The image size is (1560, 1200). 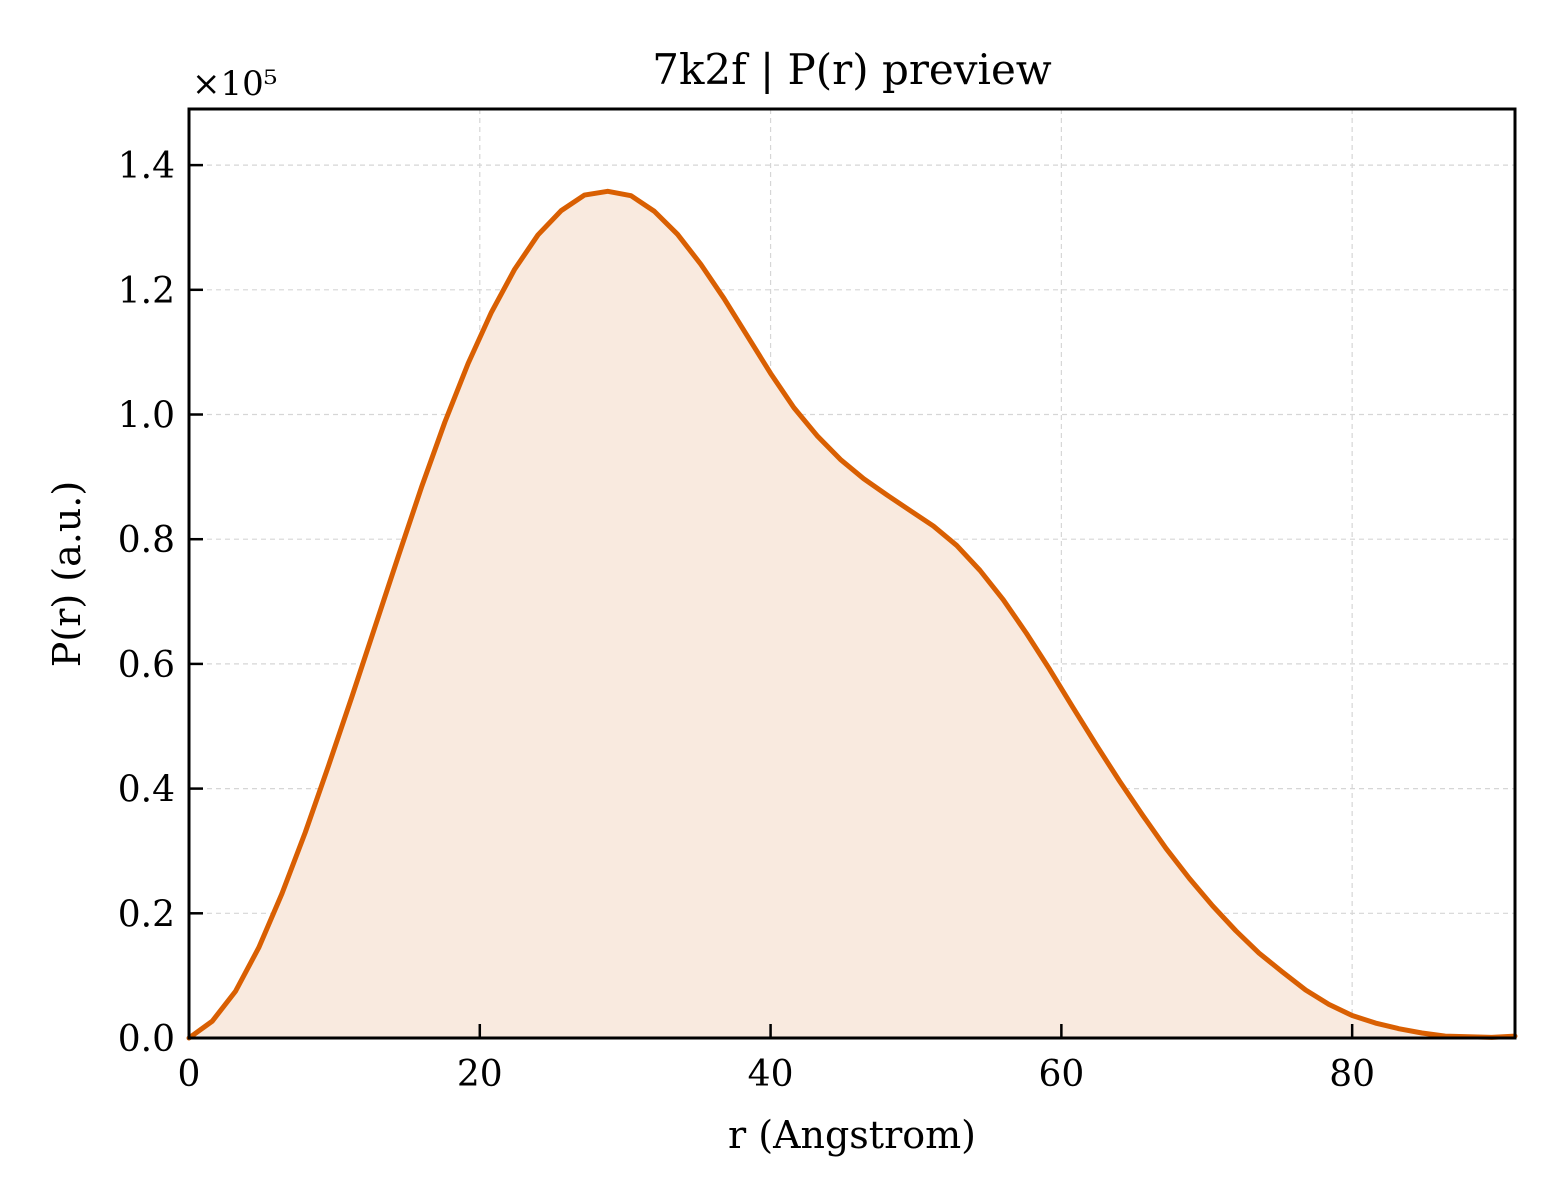 What do you see at coordinates (1061, 1074) in the screenshot?
I see `x-tick-label: 60` at bounding box center [1061, 1074].